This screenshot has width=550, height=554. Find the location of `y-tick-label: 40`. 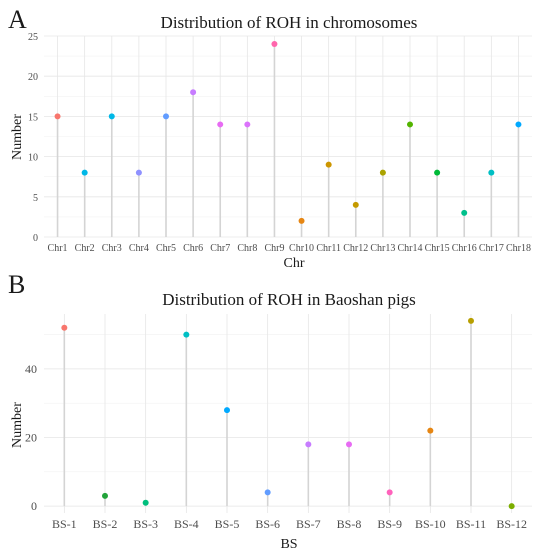

y-tick-label: 40 is located at coordinates (31, 369).